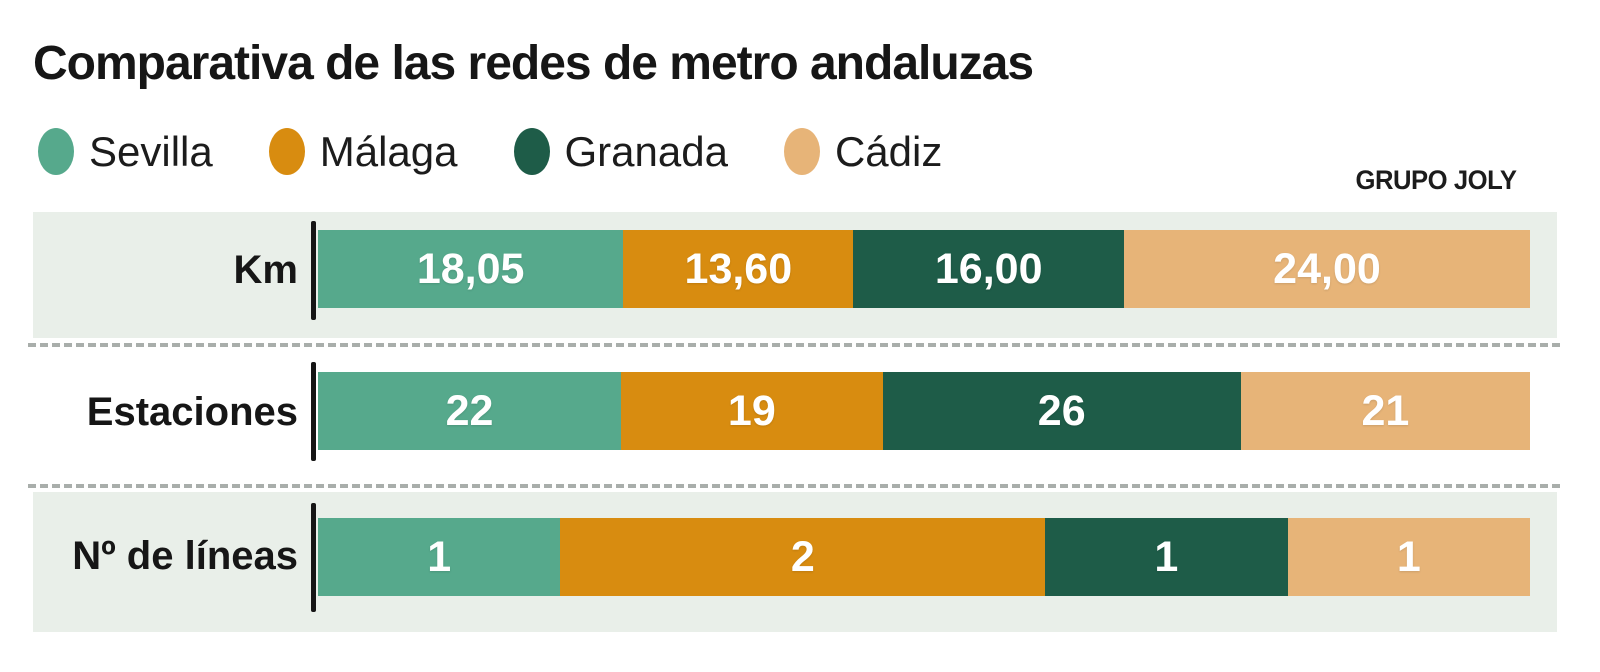 The height and width of the screenshot is (672, 1600). I want to click on chart-legend: Sevilla Málaga Granada Cádiz, so click(490, 151).